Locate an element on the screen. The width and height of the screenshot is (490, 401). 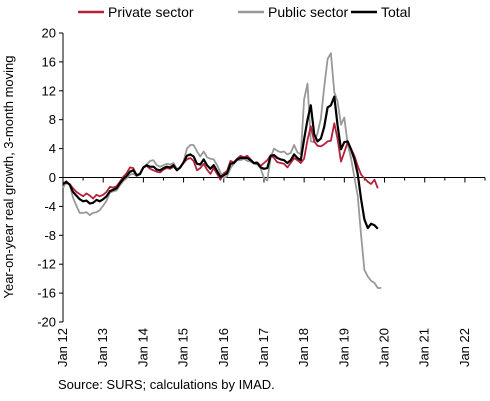
x-tick-label: Jan 21 is located at coordinates (424, 347).